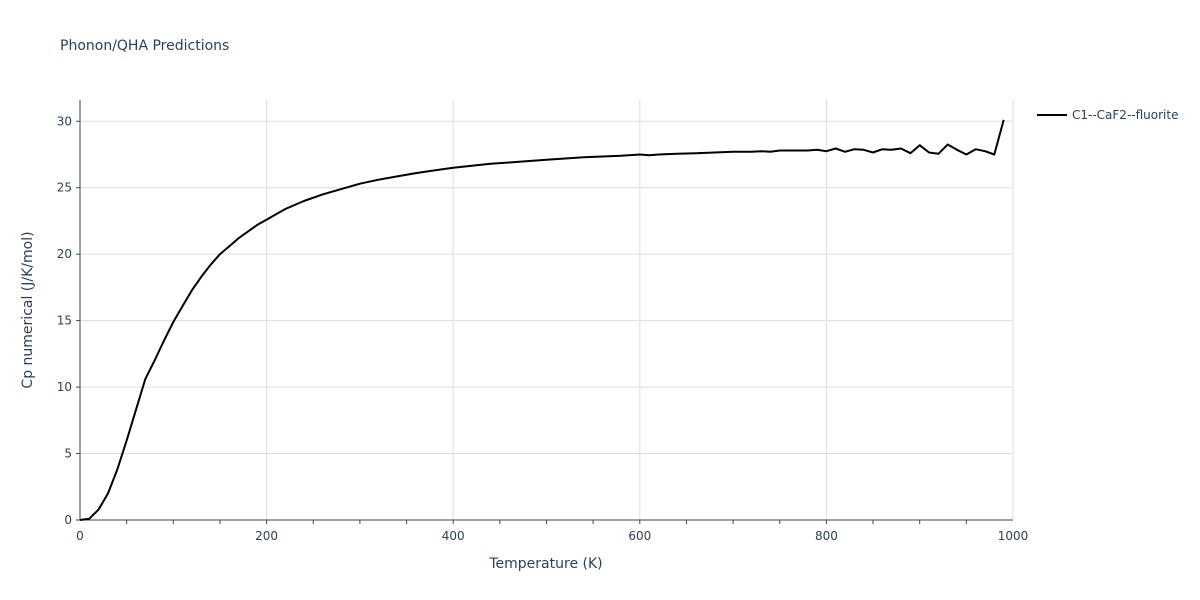 This screenshot has width=1200, height=600. What do you see at coordinates (64, 254) in the screenshot?
I see `y-tick-label: 20` at bounding box center [64, 254].